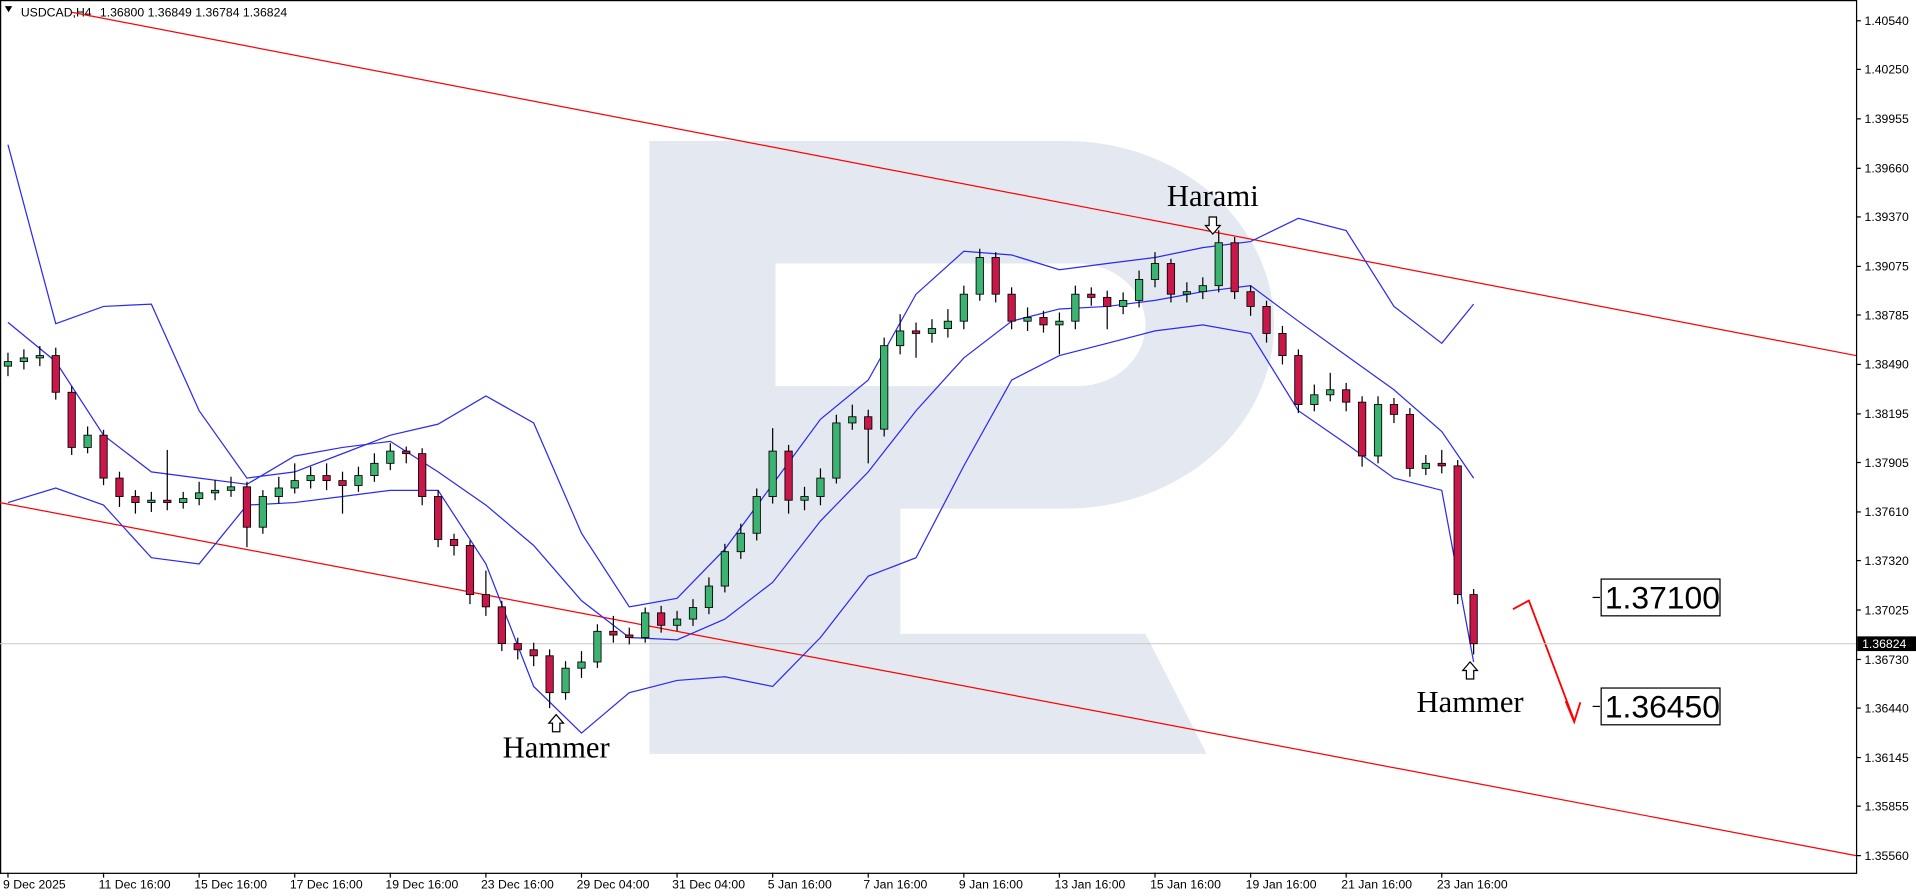  I want to click on x-tick-label: 13 Jan 16:00, so click(1090, 885).